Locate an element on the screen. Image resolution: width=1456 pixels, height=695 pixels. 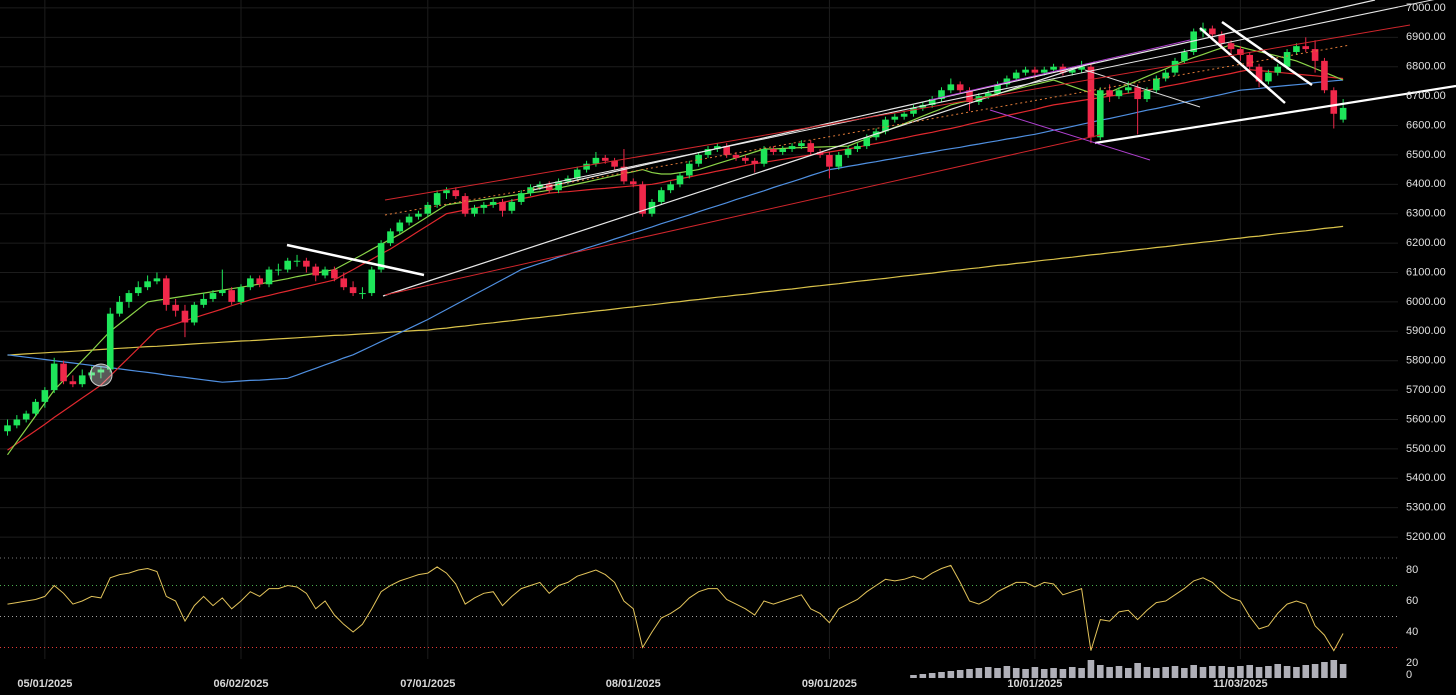
red-channel is located at coordinates (742, 215).